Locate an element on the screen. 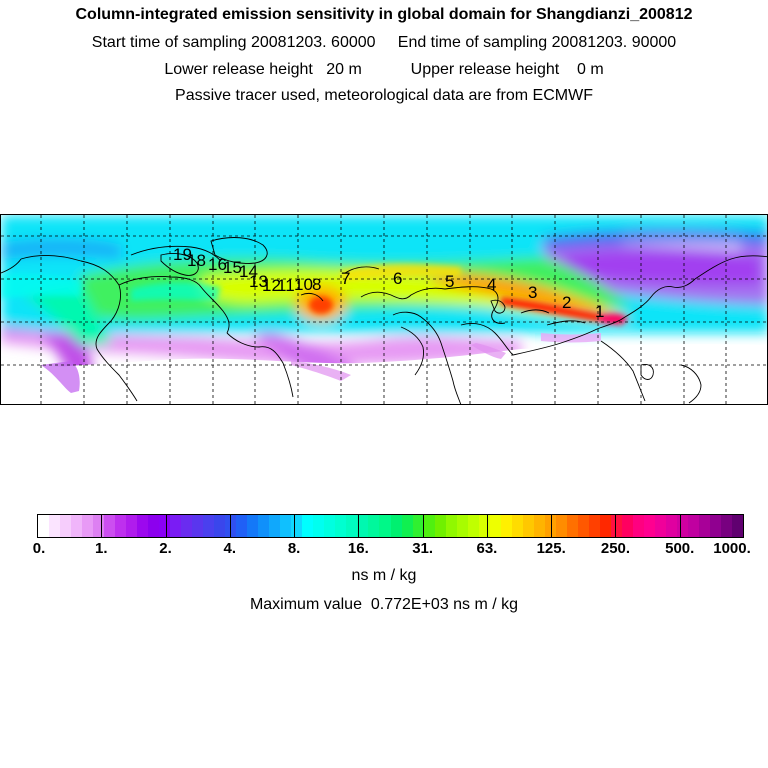 The image size is (768, 768). trajectory-label: 15 is located at coordinates (232, 267).